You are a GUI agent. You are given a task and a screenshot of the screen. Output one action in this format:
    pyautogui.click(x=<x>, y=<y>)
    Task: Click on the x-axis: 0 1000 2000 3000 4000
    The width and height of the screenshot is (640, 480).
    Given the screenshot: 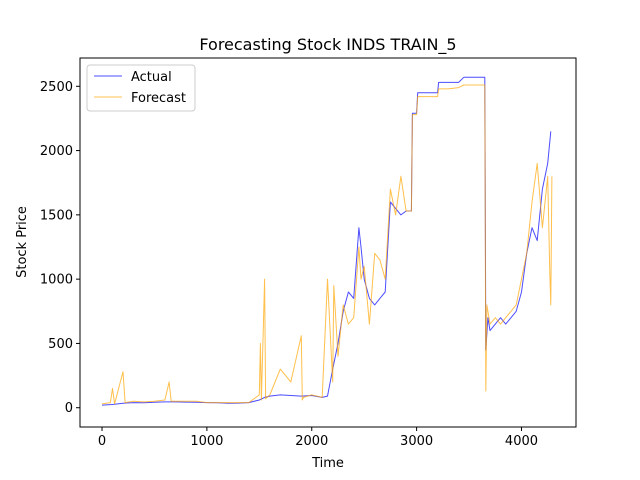 What is the action you would take?
    pyautogui.click(x=318, y=438)
    